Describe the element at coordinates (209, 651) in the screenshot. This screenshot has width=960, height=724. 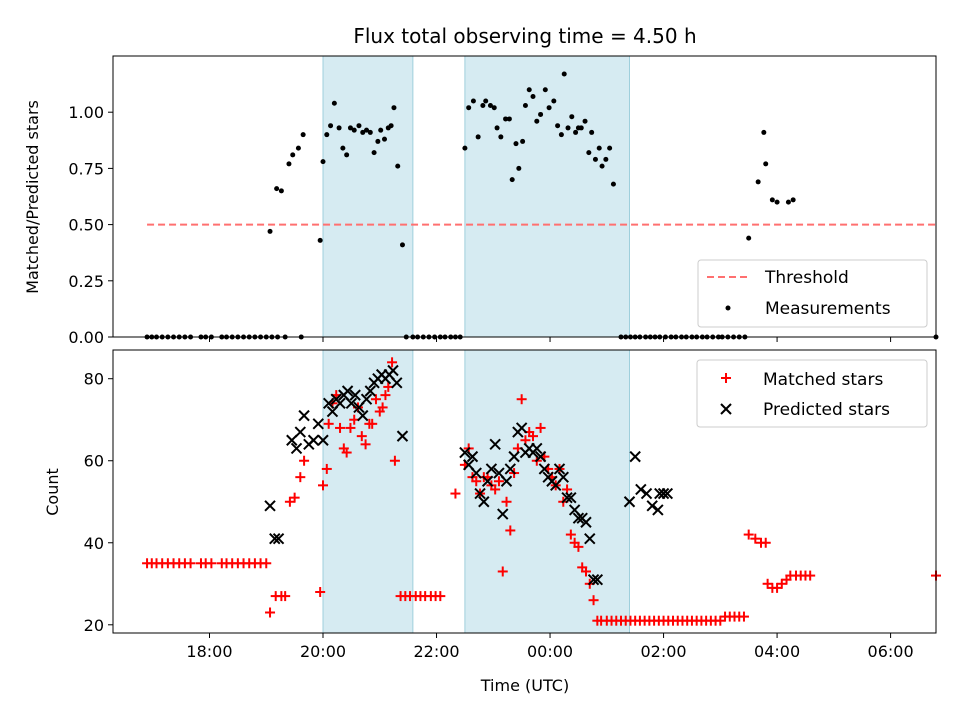
I see `x-tick-label: 18:00` at that location.